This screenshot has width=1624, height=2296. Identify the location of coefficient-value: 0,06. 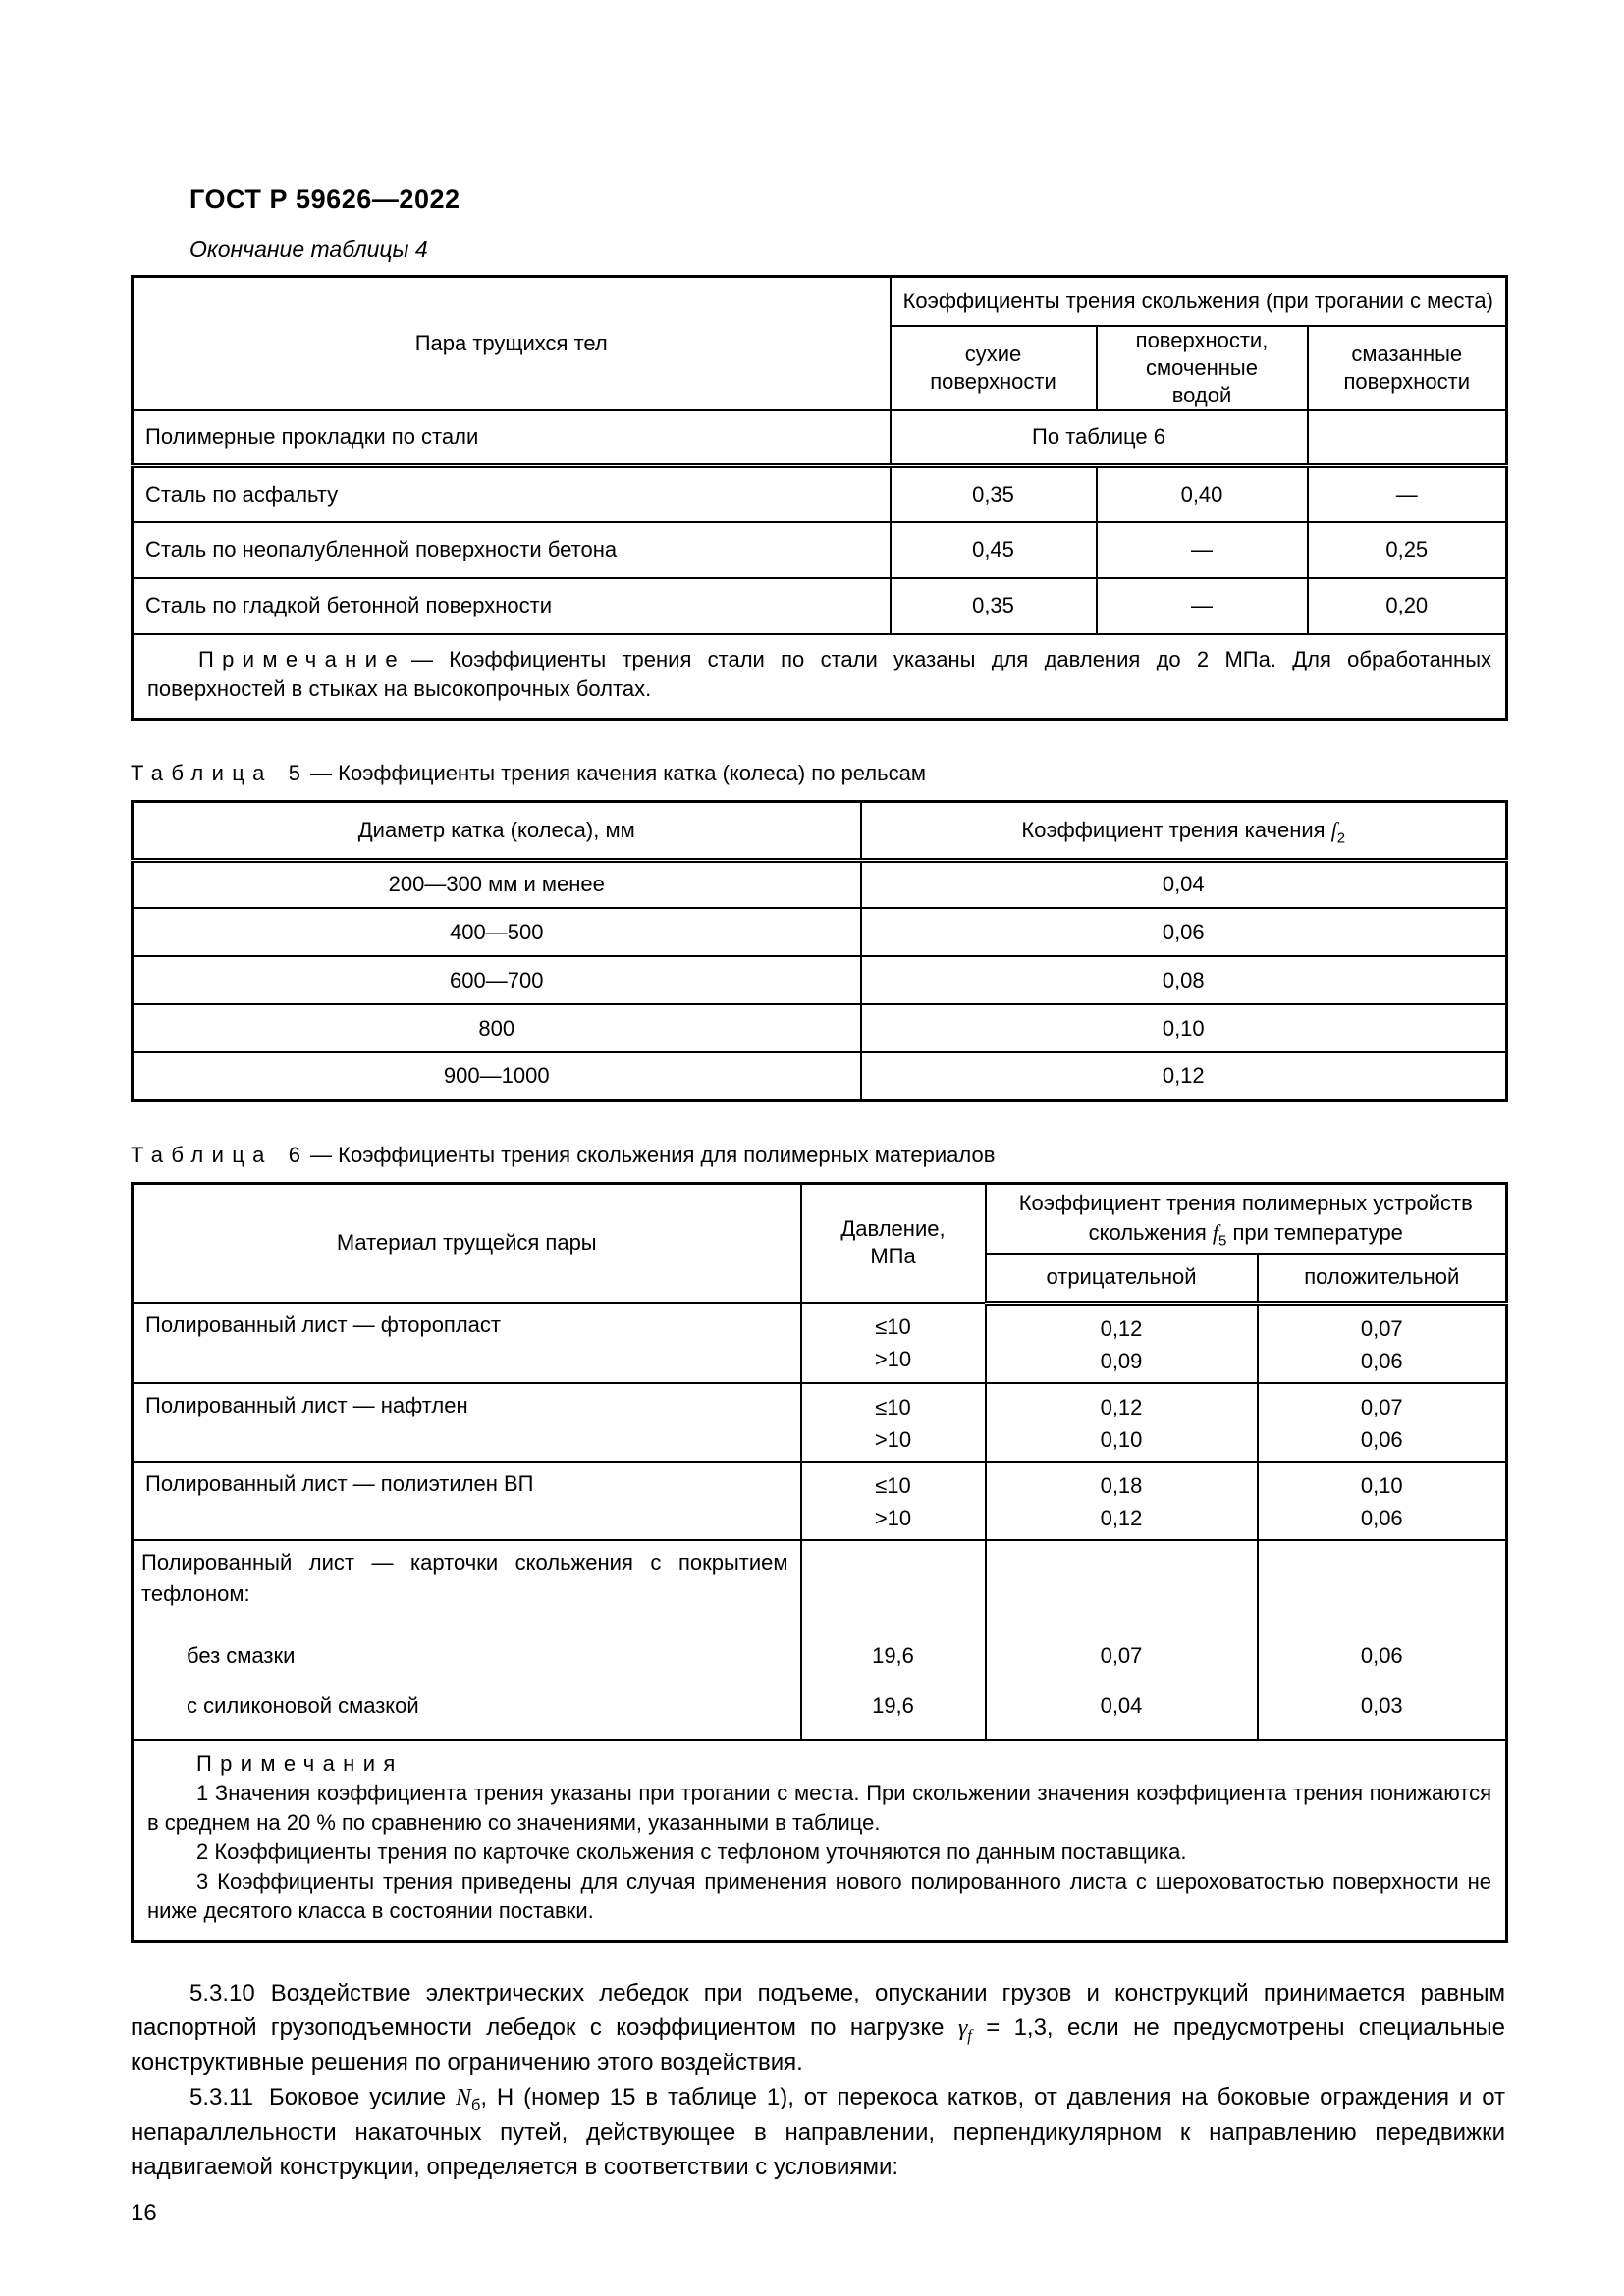
(1183, 932).